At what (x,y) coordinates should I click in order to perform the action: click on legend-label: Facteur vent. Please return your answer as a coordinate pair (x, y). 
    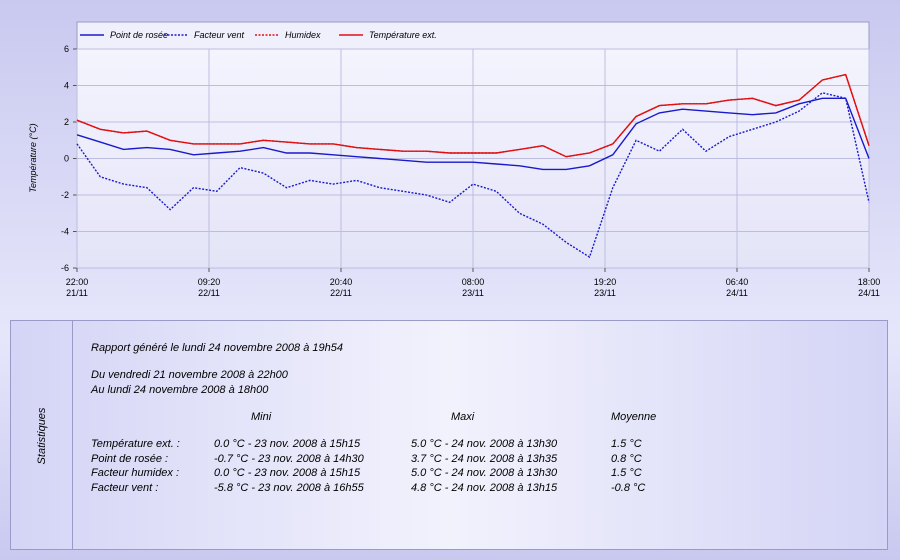
    Looking at the image, I should click on (219, 35).